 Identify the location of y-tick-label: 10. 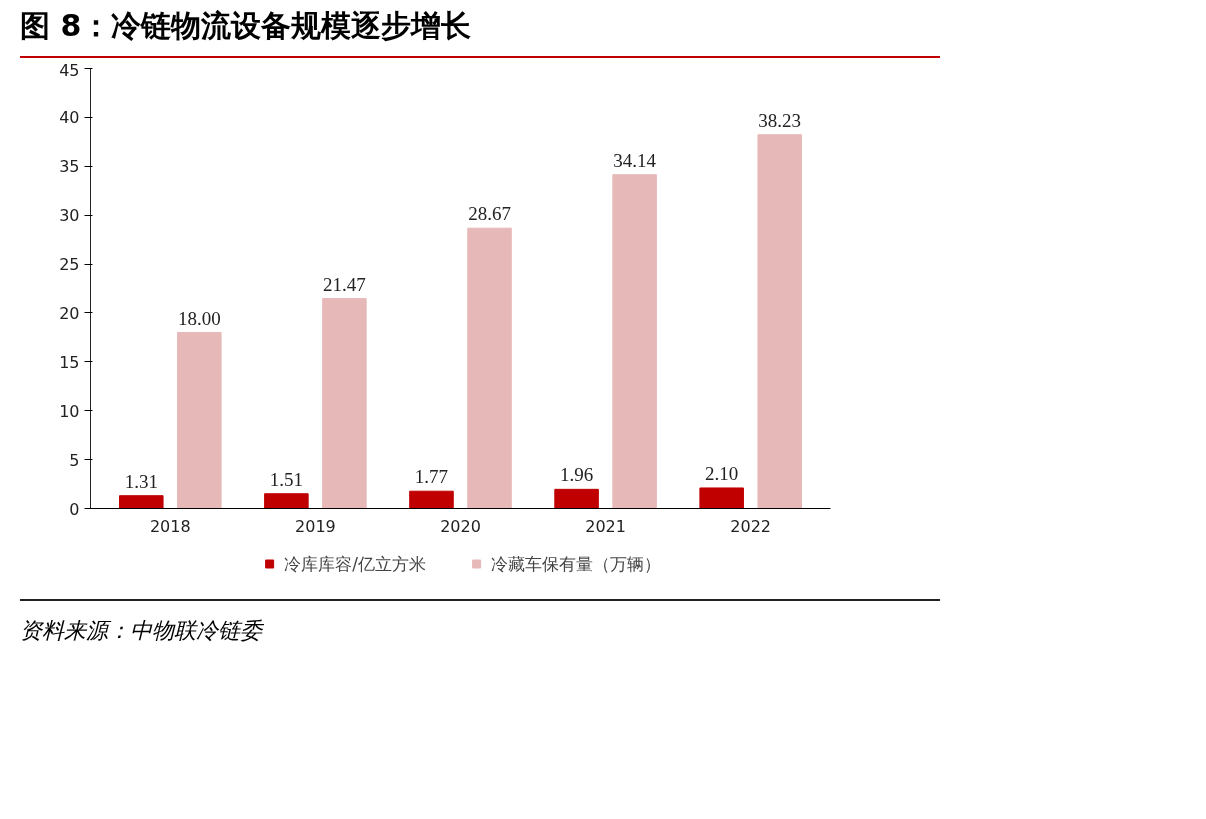
(69, 411).